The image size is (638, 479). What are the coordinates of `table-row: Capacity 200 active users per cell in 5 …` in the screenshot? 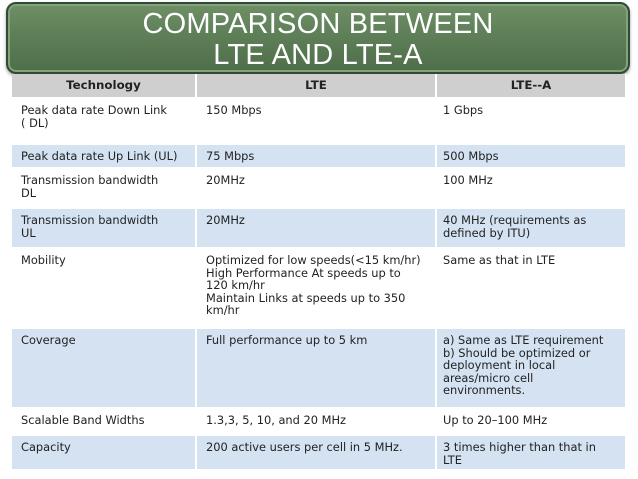 It's located at (319, 453).